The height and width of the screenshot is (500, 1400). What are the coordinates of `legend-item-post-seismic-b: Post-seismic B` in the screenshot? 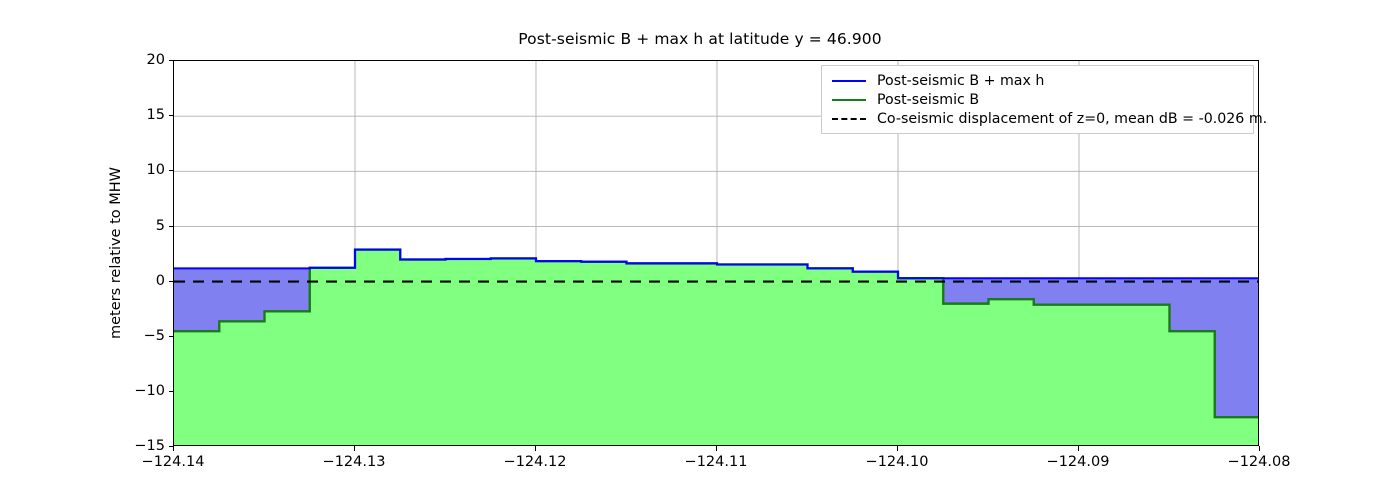 It's located at (1037, 99).